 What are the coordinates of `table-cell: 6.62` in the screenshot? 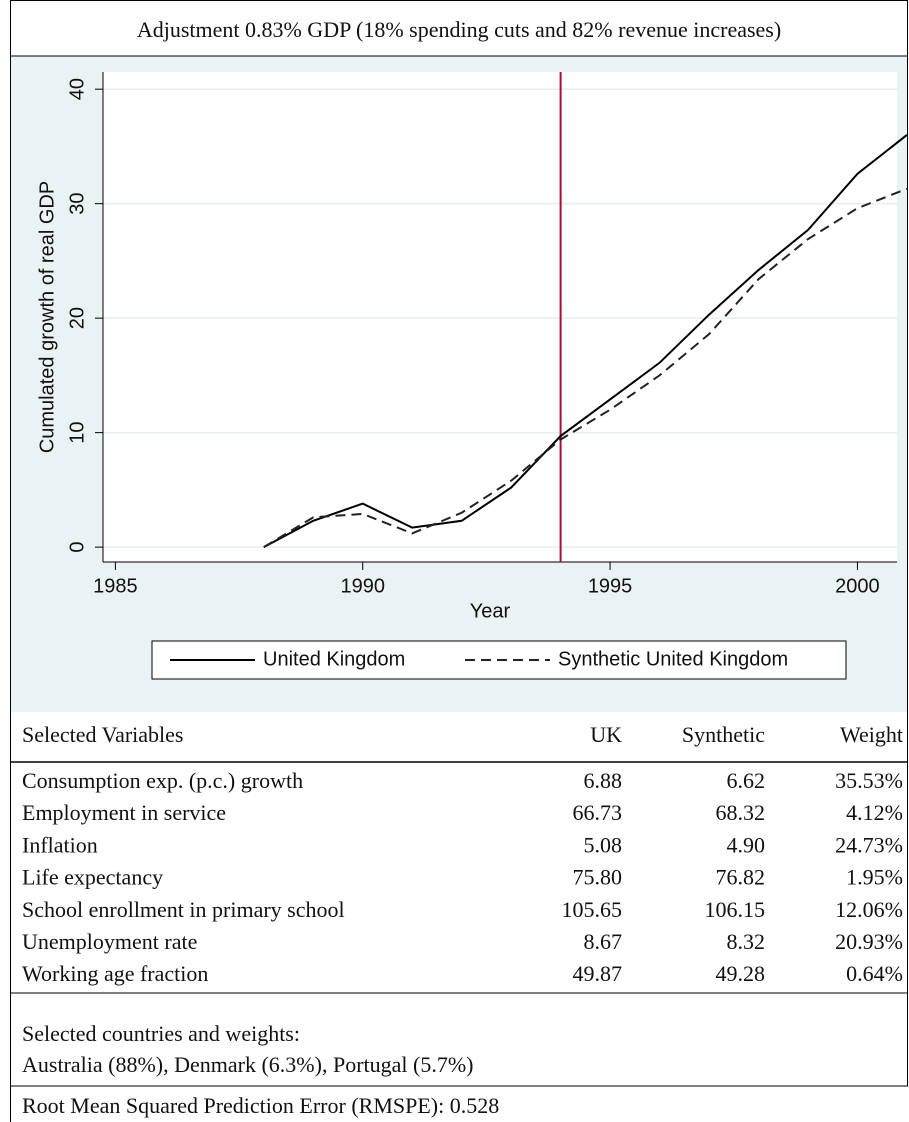 It's located at (746, 780).